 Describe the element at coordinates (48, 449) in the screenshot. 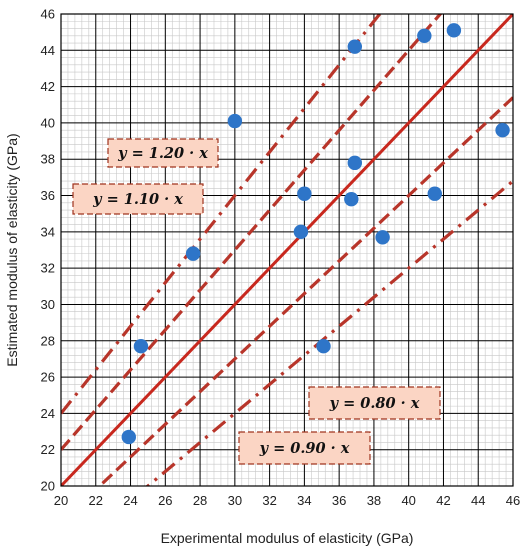

I see `y-tick-label: 22` at that location.